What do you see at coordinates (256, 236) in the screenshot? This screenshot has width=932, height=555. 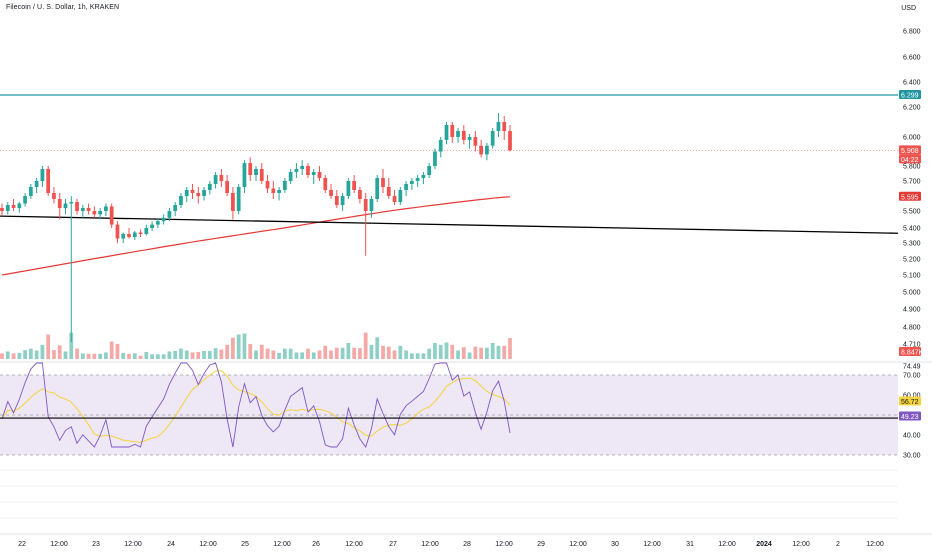 I see `moving-average-line` at bounding box center [256, 236].